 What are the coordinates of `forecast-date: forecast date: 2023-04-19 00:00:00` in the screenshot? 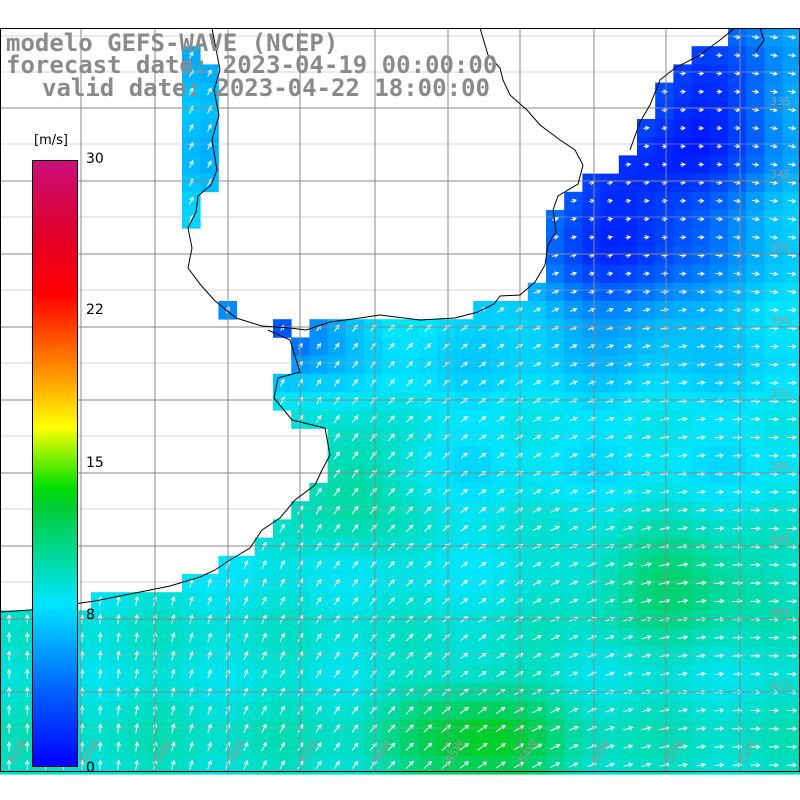 It's located at (252, 65).